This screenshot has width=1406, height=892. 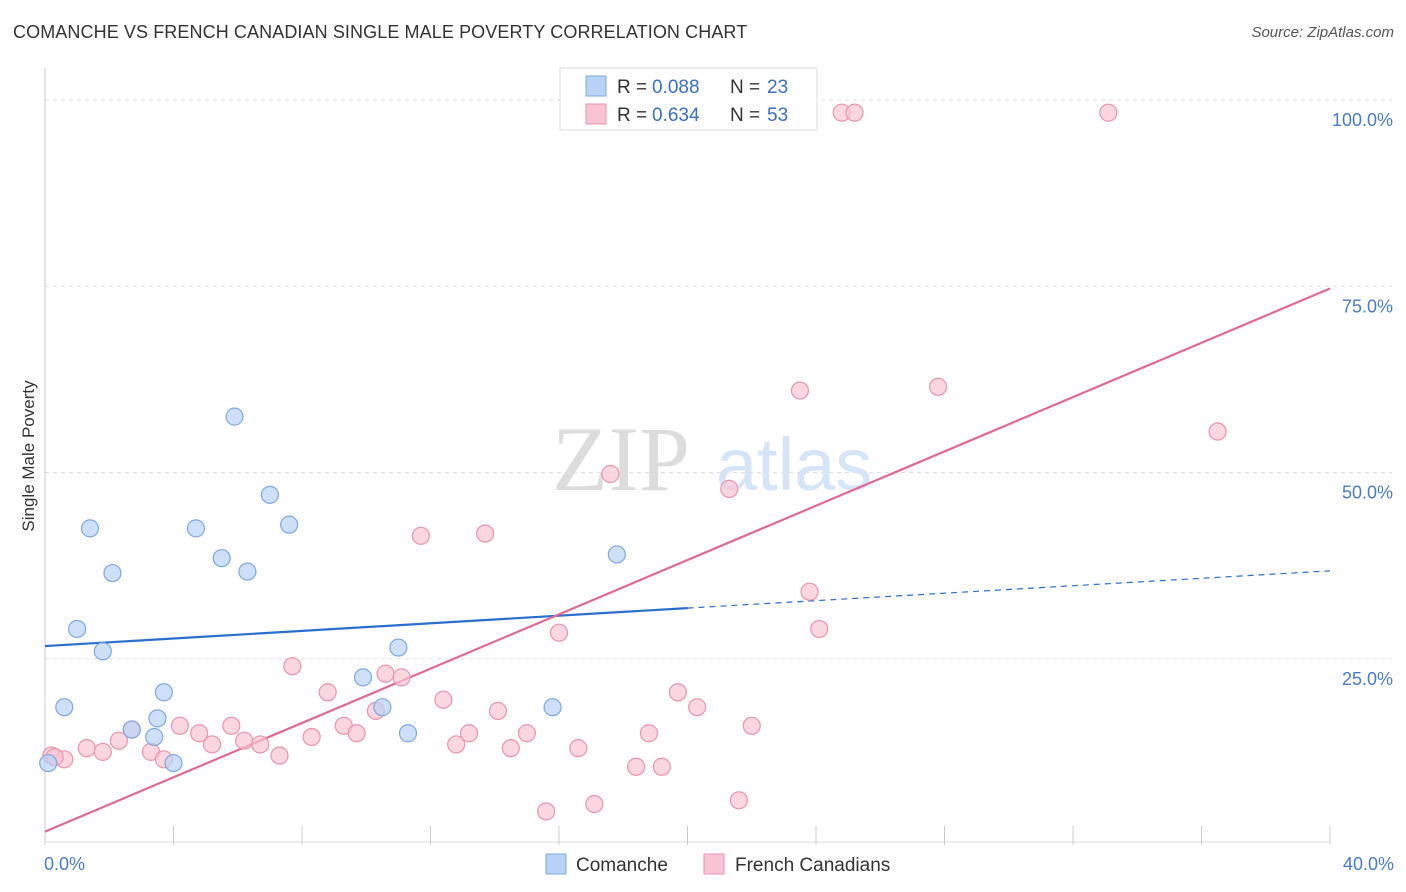 What do you see at coordinates (777, 115) in the screenshot?
I see `legend-n-value-french: 53` at bounding box center [777, 115].